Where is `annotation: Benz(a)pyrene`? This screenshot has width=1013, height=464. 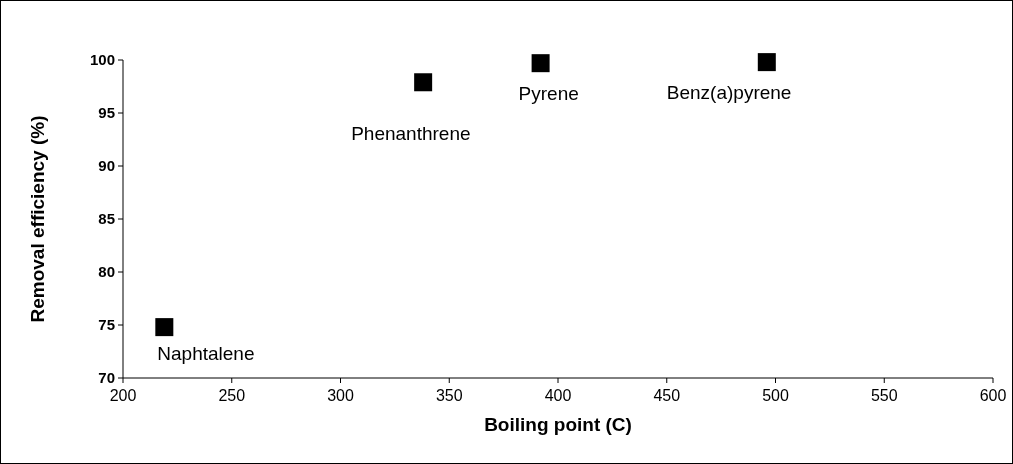
annotation: Benz(a)pyrene is located at coordinates (729, 93).